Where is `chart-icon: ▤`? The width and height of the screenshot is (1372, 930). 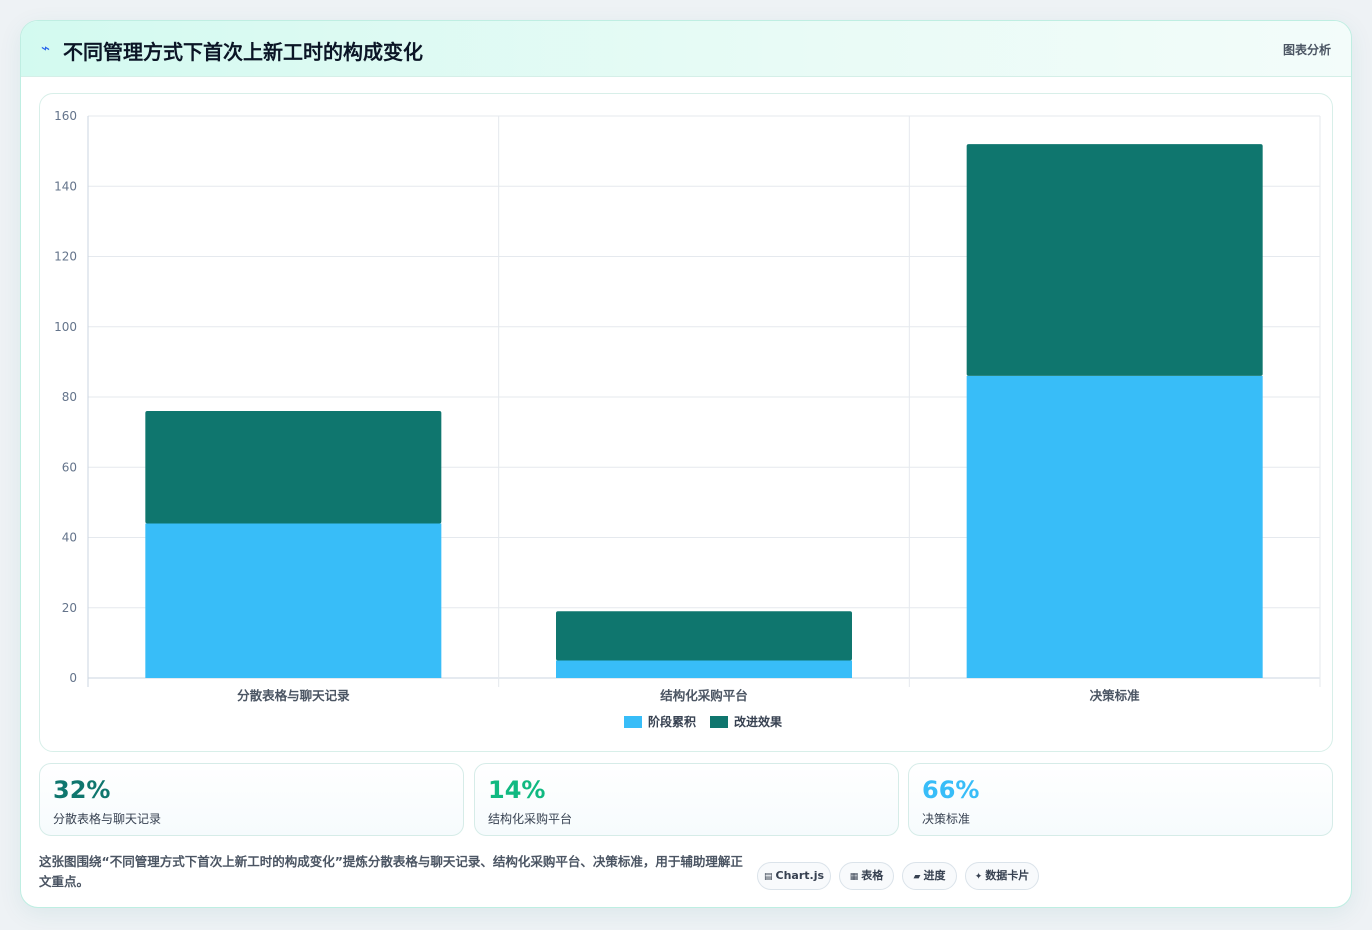
chart-icon: ▤ is located at coordinates (768, 877).